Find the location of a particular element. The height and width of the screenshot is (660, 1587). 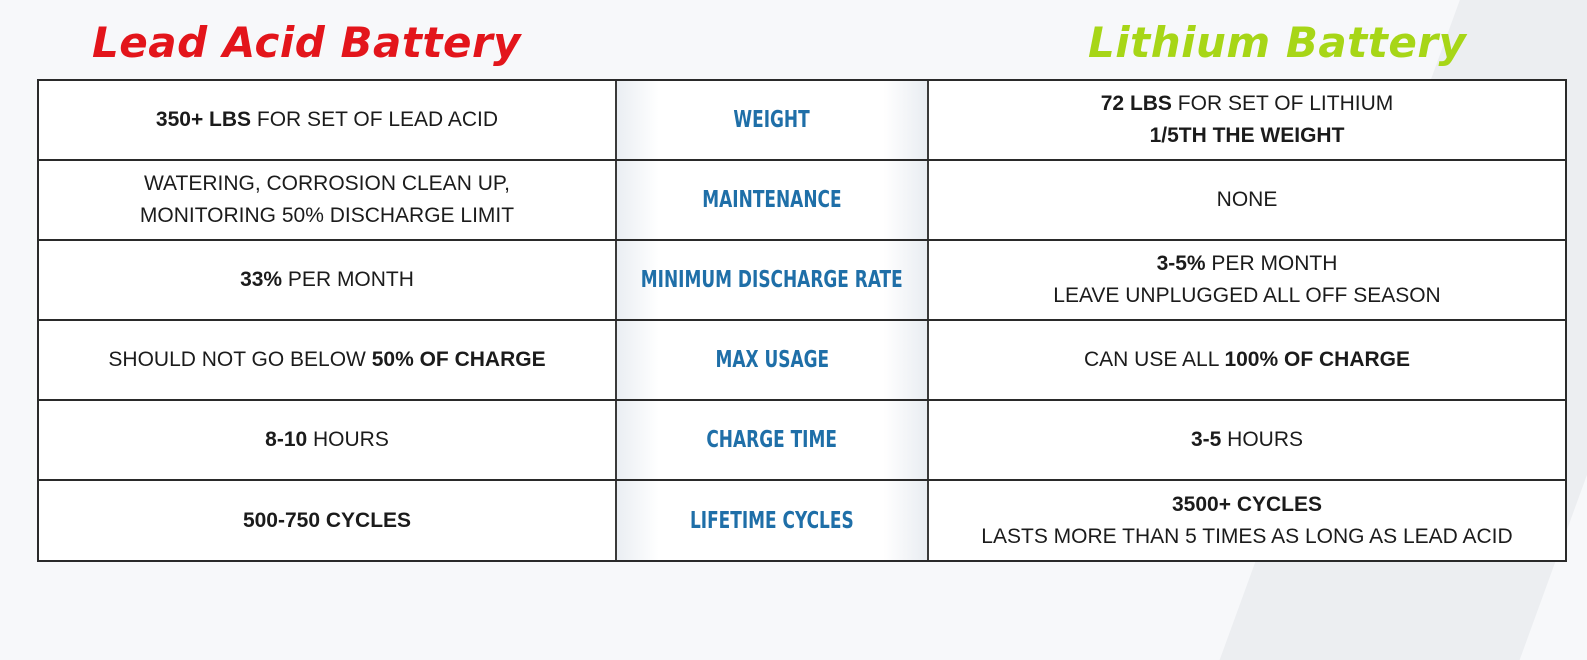

cell-text: NONE is located at coordinates (1247, 199).